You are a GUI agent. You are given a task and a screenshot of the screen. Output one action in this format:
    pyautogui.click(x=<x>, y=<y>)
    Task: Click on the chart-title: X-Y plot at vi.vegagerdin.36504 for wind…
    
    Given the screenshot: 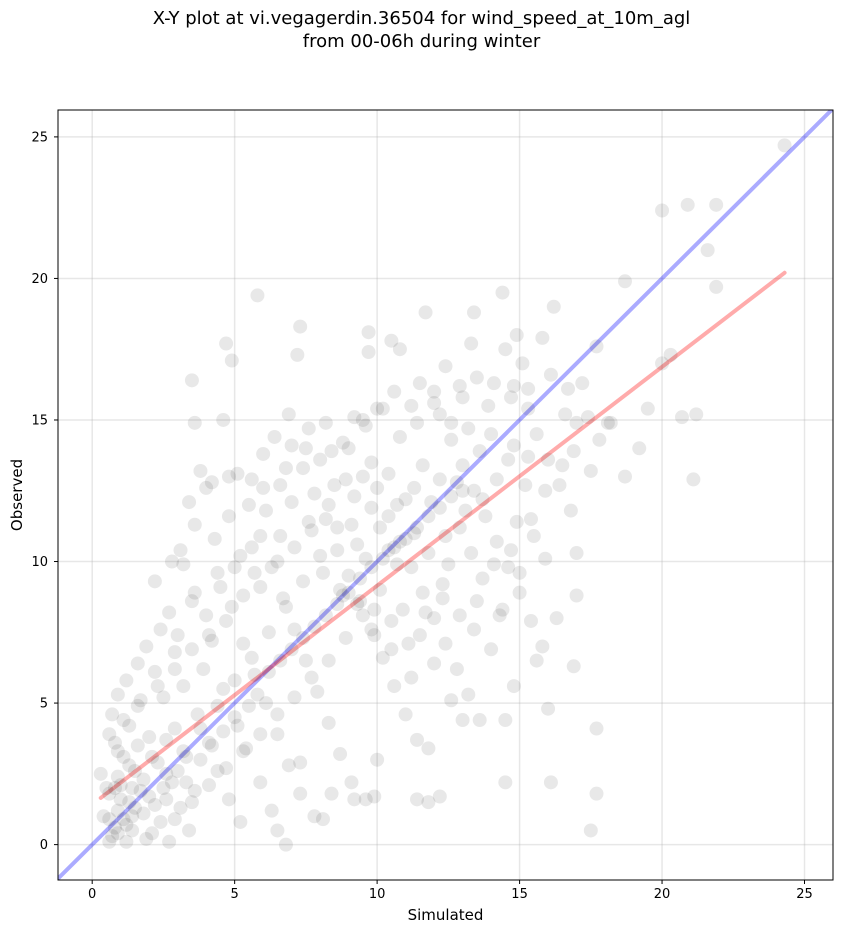 What is the action you would take?
    pyautogui.click(x=421, y=18)
    